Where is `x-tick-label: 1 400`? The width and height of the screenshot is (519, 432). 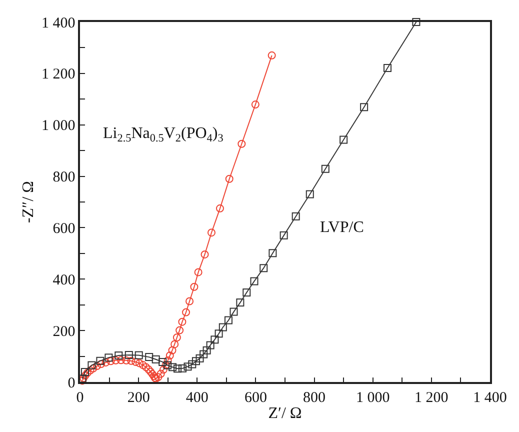
x-tick-label: 1 400 is located at coordinates (490, 398).